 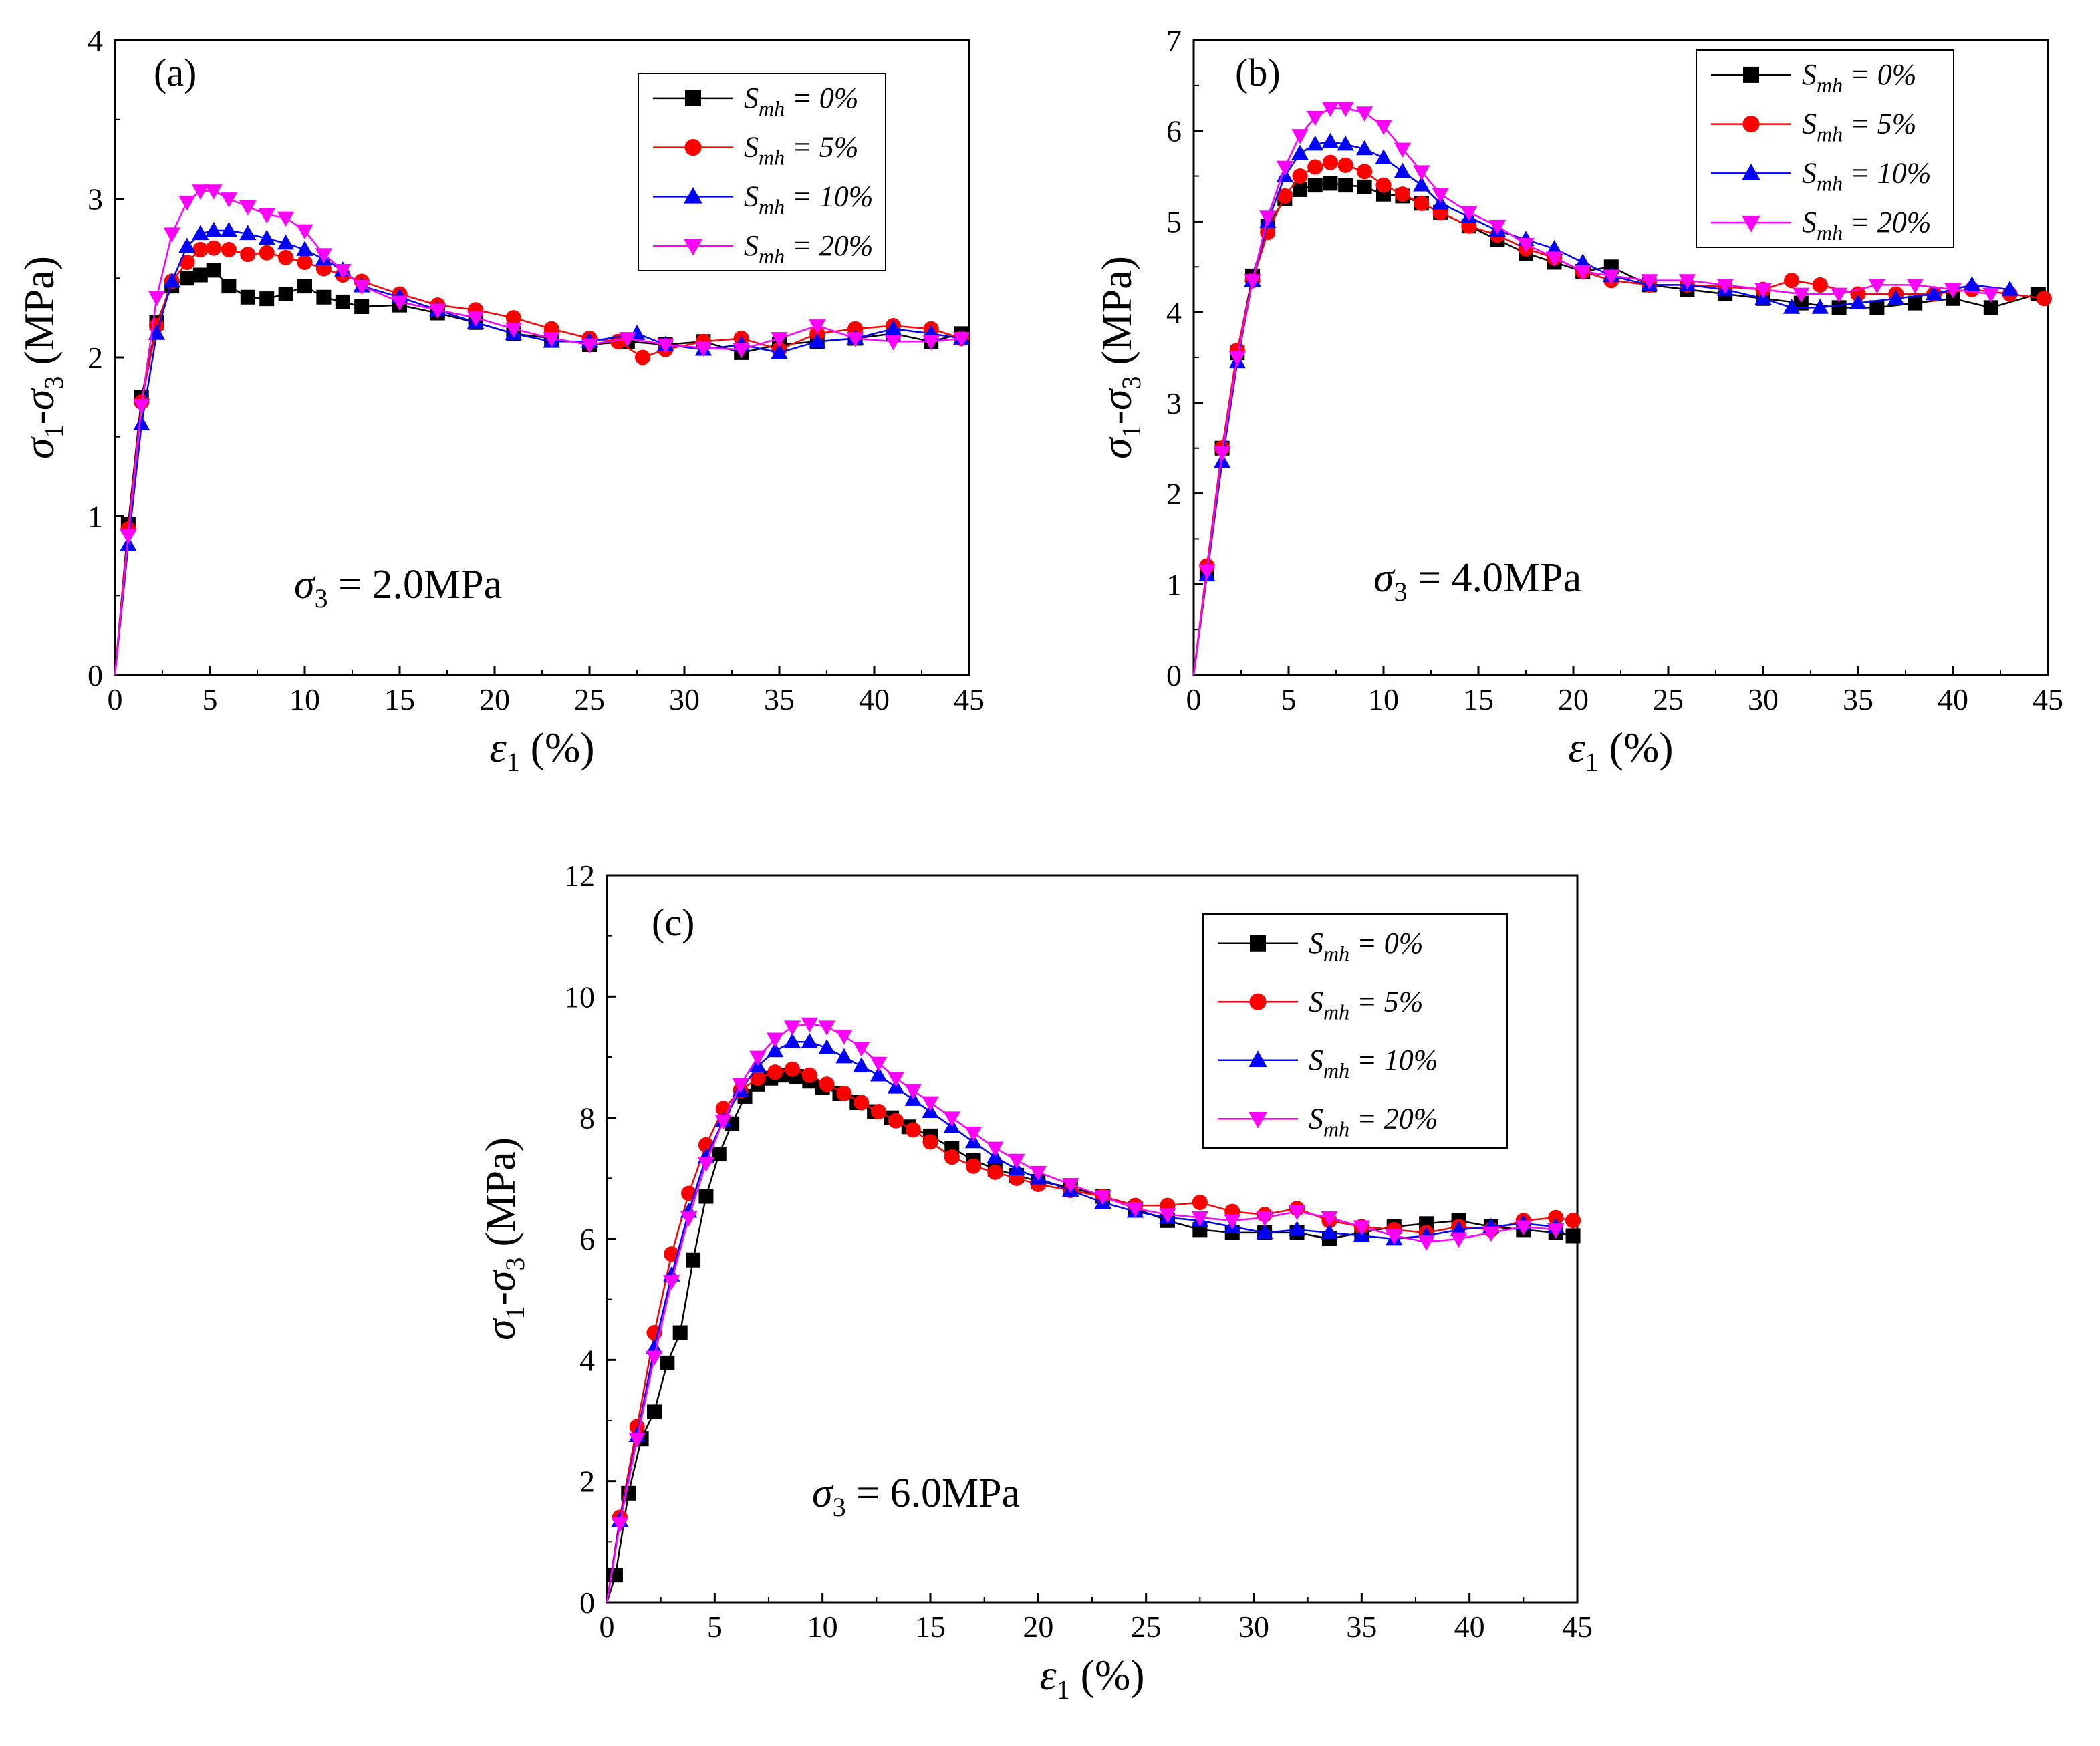 I want to click on x-axis-title: ε1 (%), so click(x=541, y=750).